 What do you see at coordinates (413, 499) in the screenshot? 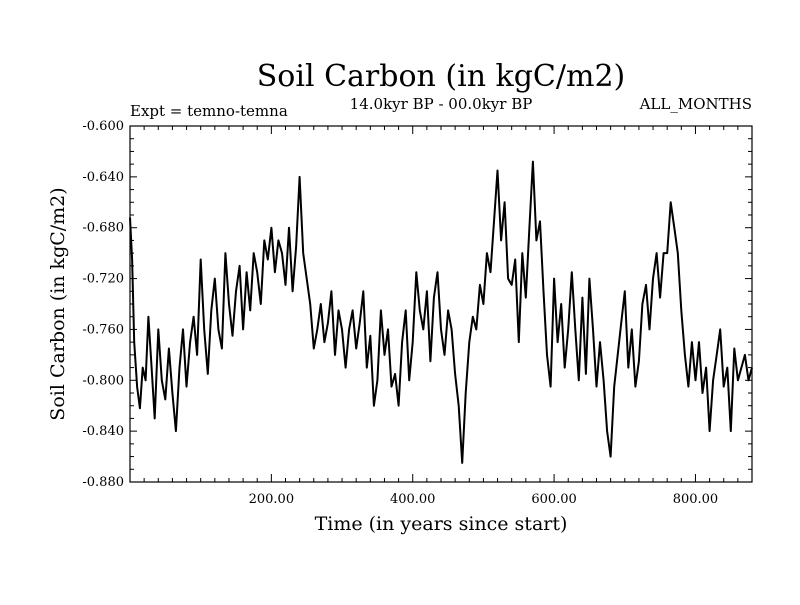
I see `x-tick-label: 400.00` at bounding box center [413, 499].